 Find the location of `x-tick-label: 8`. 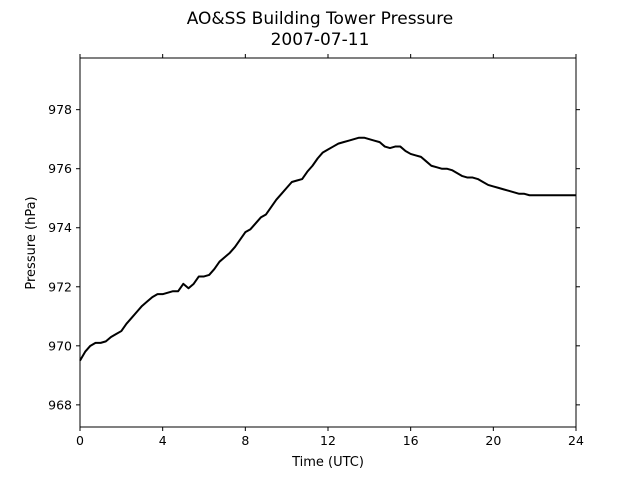

x-tick-label: 8 is located at coordinates (245, 440).